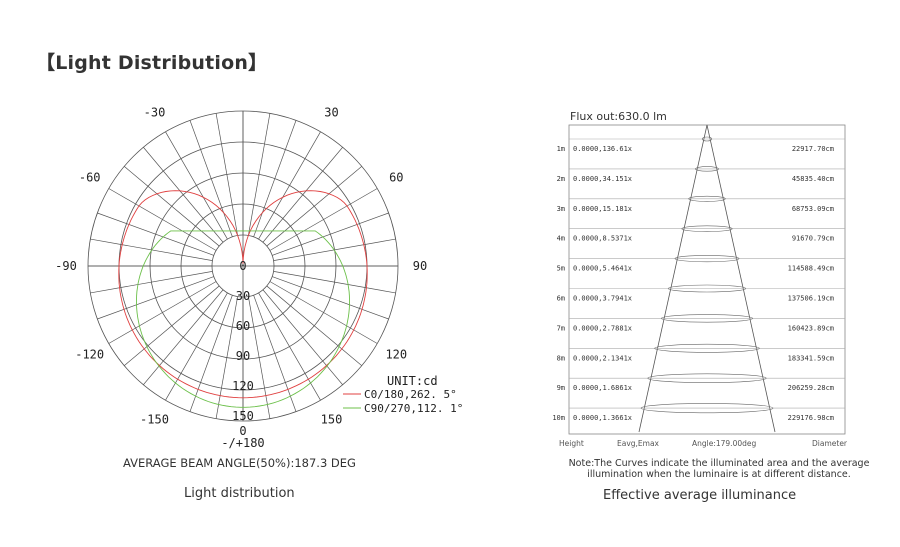  I want to click on row-value-2: 0.0000,15.181x, so click(602, 209).